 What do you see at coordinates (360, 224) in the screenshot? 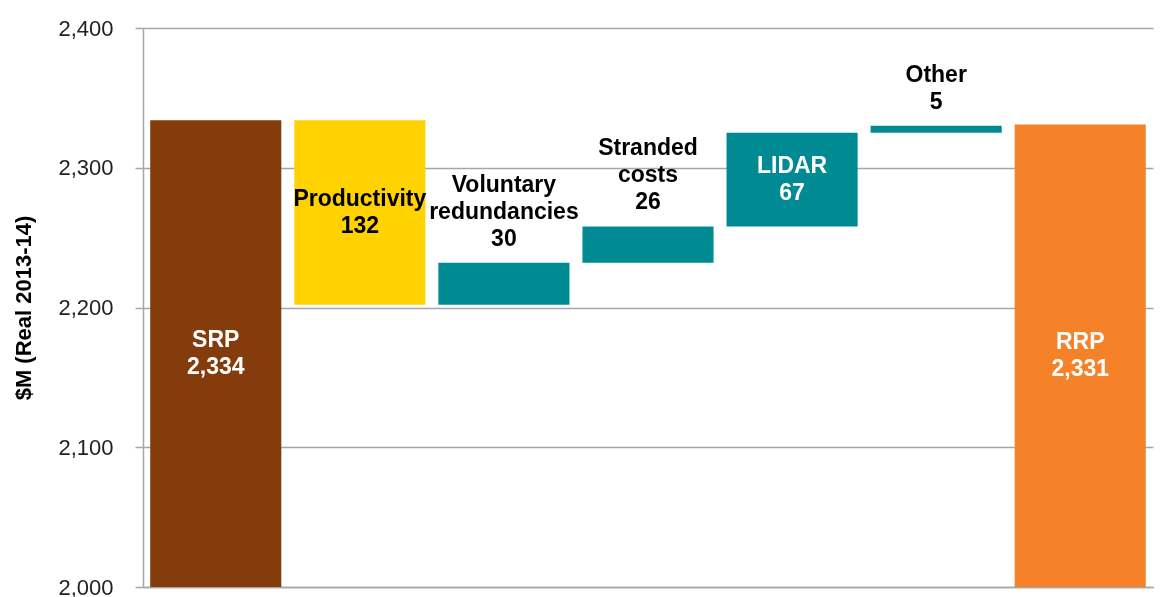
I see `data-label: 132` at bounding box center [360, 224].